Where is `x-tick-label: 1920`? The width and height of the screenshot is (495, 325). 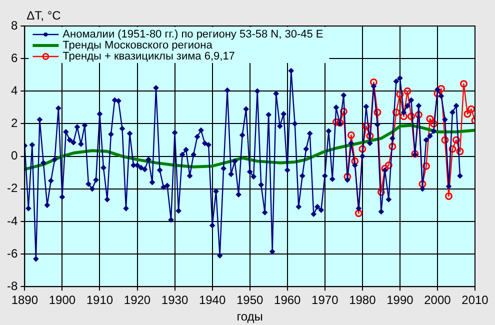
x-tick-label: 1920 is located at coordinates (137, 300).